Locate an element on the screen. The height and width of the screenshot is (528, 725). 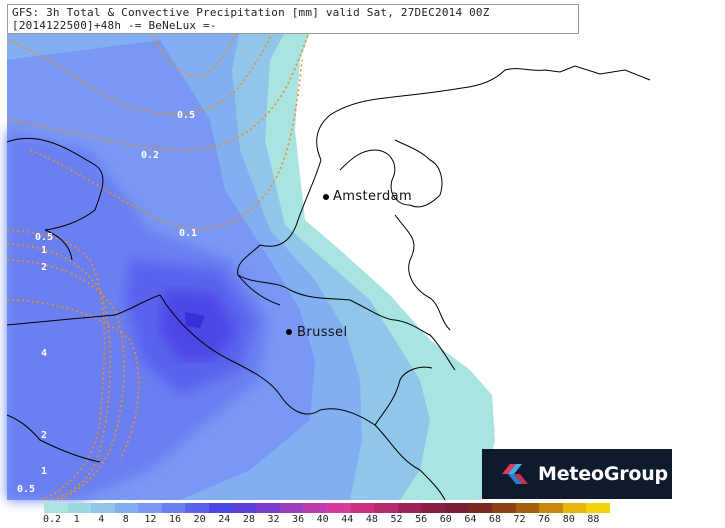
contour-label-2-south: 2 is located at coordinates (44, 435).